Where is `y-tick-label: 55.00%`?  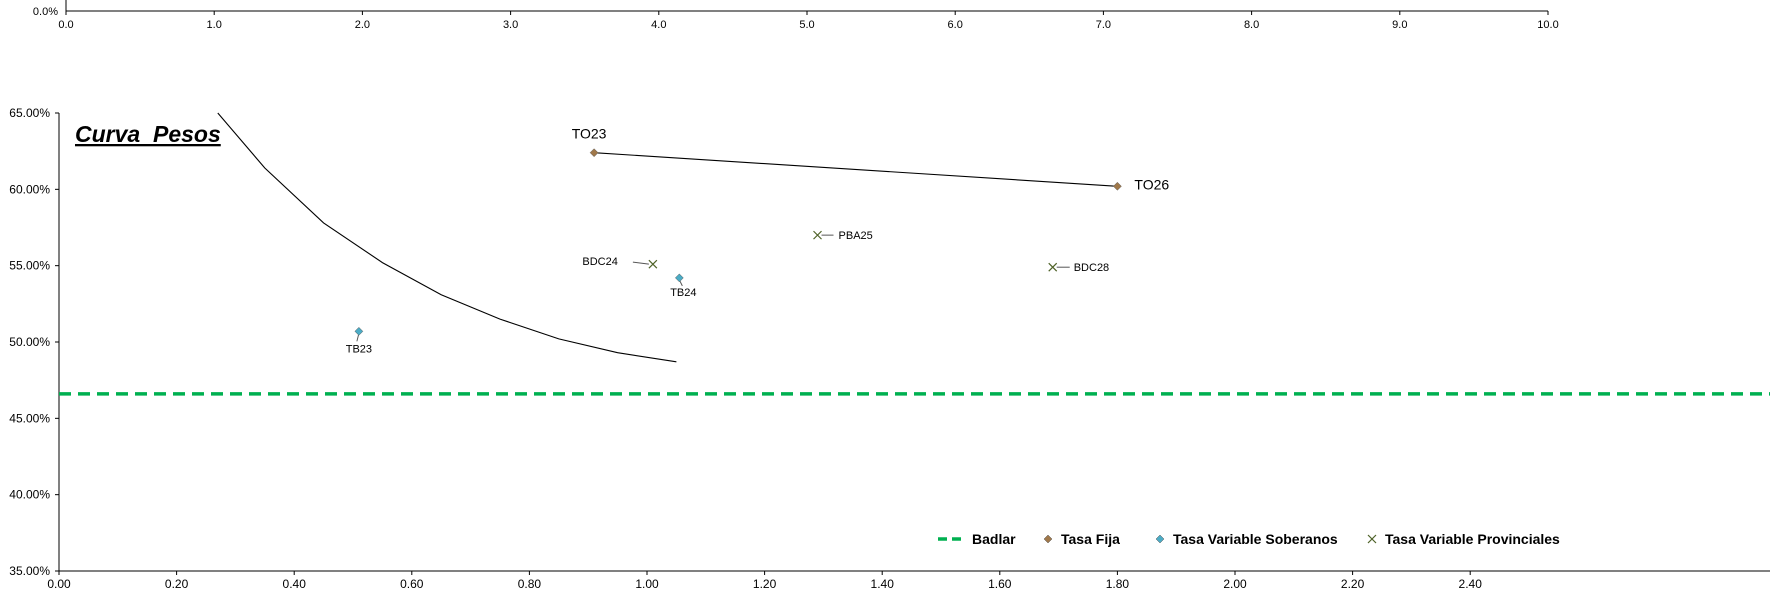 y-tick-label: 55.00% is located at coordinates (29, 266).